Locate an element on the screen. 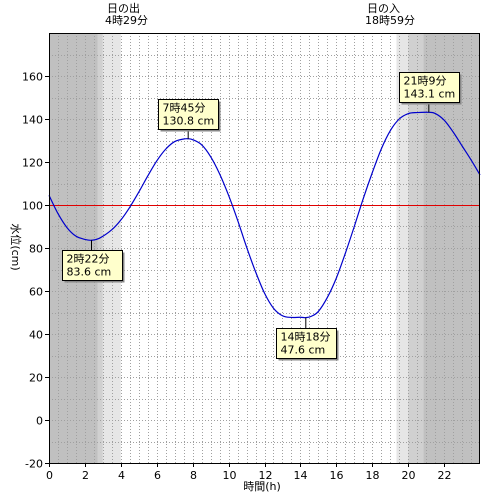 Image resolution: width=496 pixels, height=496 pixels. callout-level: 130.8 cm is located at coordinates (189, 121).